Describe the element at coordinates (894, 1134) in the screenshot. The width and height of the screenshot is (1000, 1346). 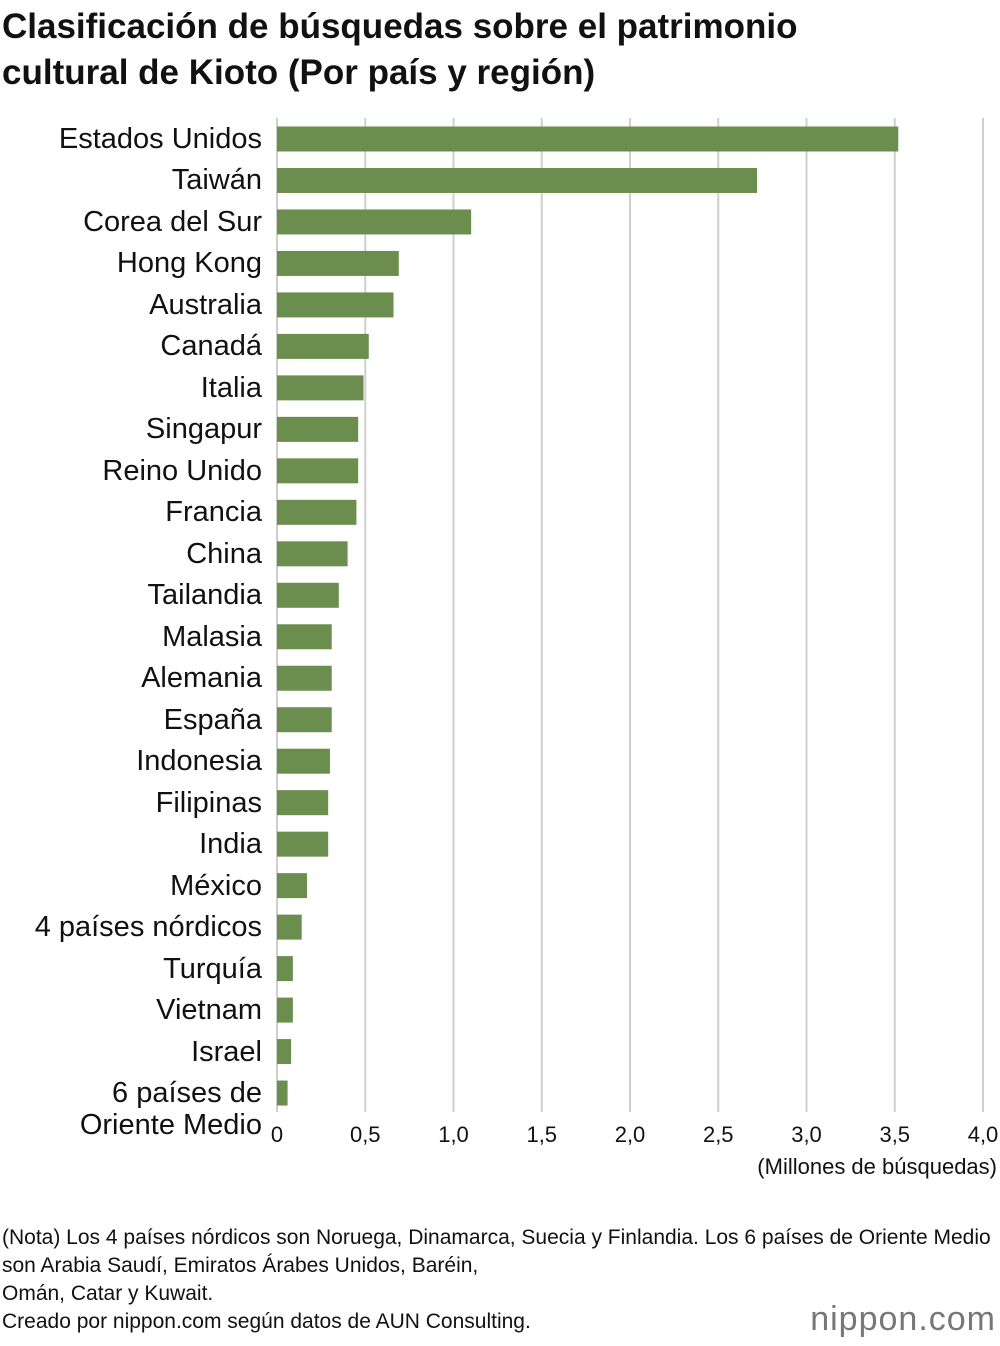
I see `x-tick-label: 3,5` at that location.